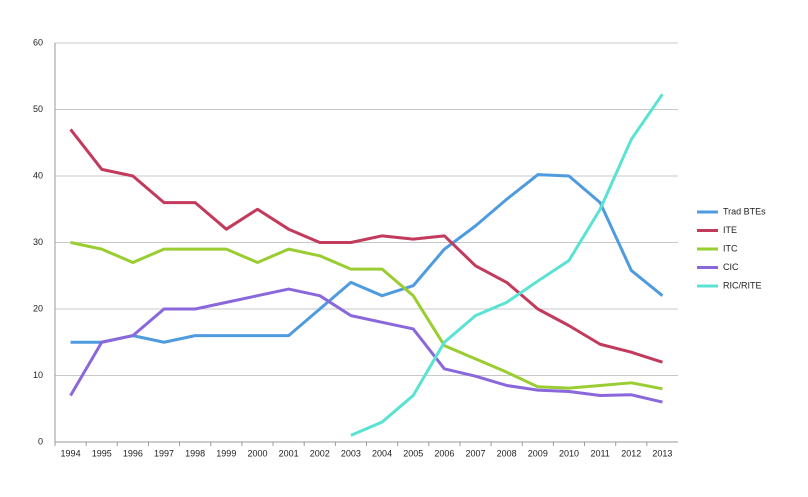  Describe the element at coordinates (71, 453) in the screenshot. I see `x-tick-label: 1994` at that location.